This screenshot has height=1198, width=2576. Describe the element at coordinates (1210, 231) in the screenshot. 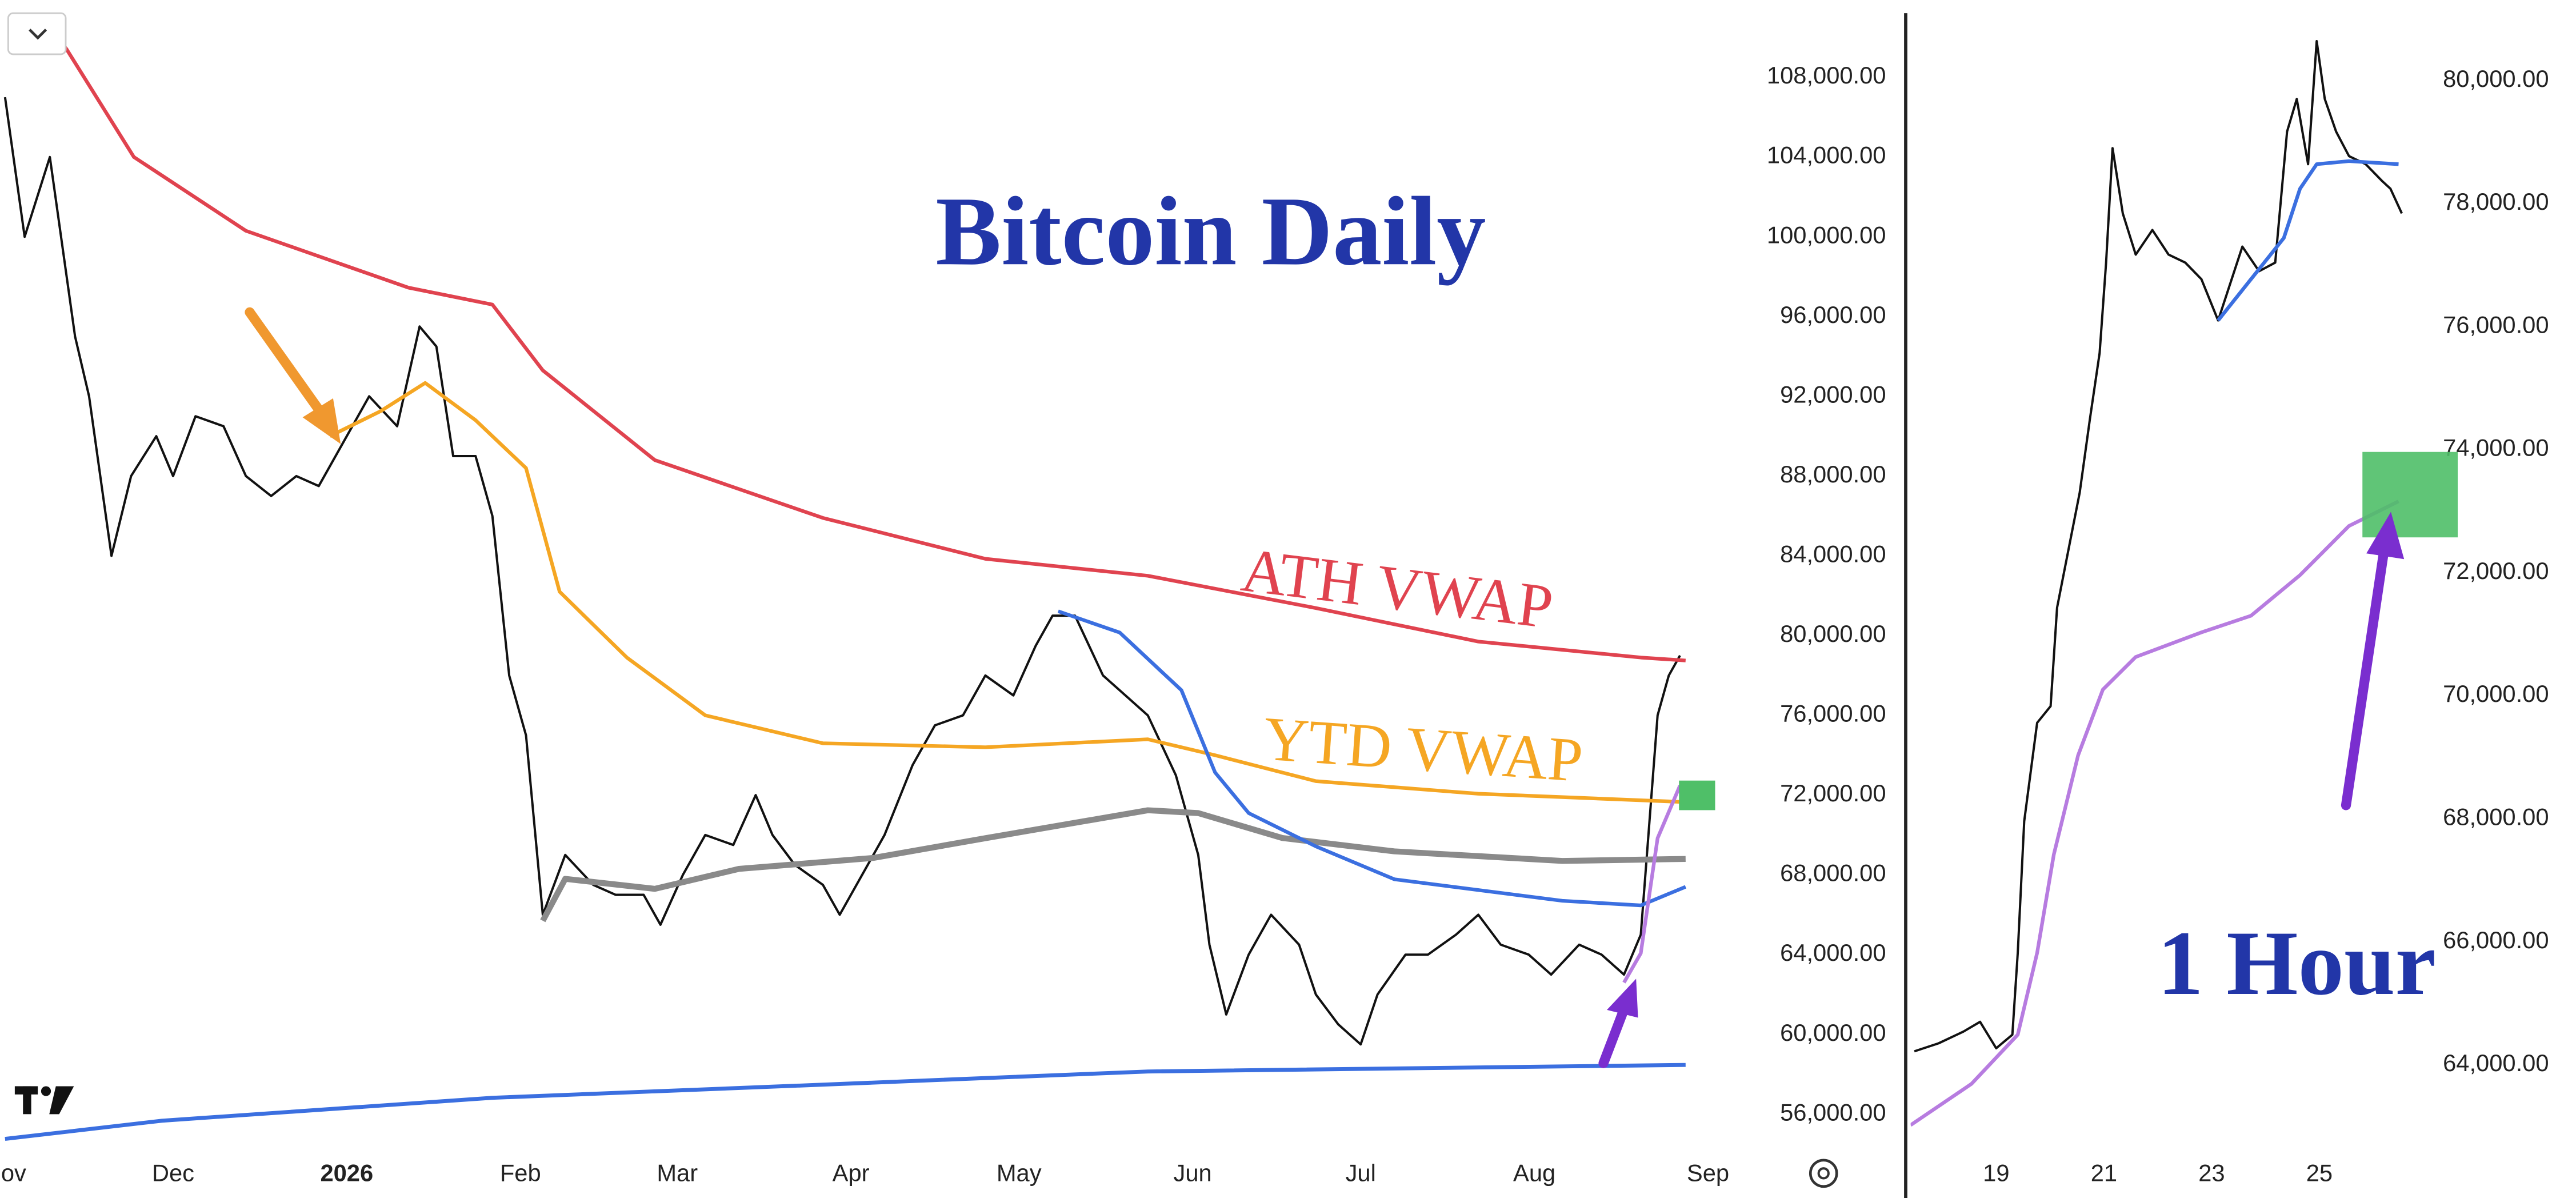

I see `chart-title: Bitcoin Daily` at that location.